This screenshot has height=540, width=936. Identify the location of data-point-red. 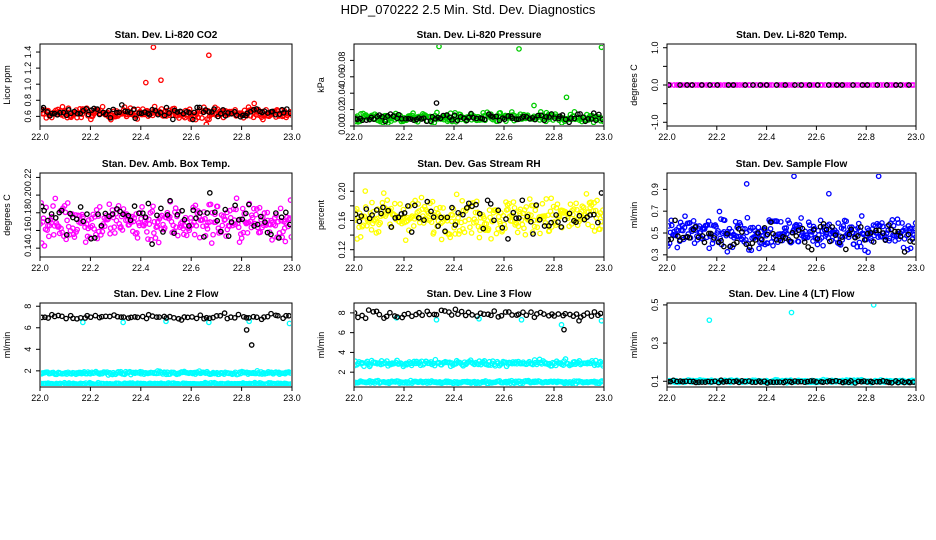
(248, 107).